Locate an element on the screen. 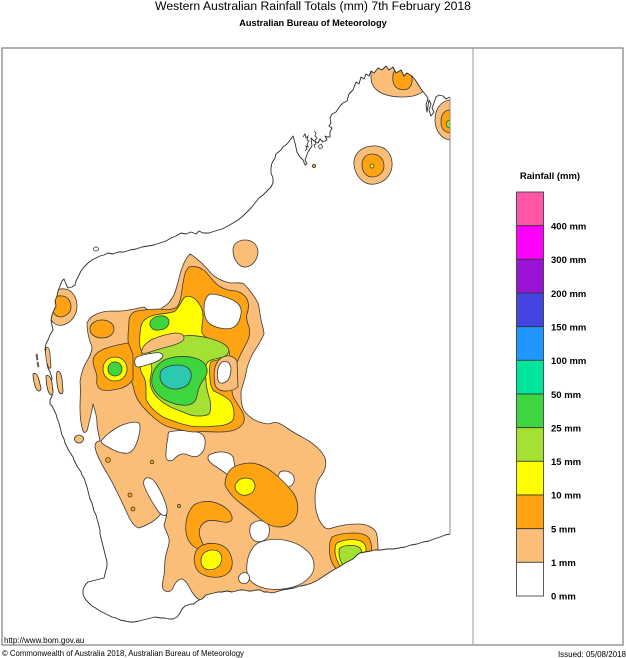 Image resolution: width=626 pixels, height=658 pixels. svg-text: 400 mm is located at coordinates (568, 227).